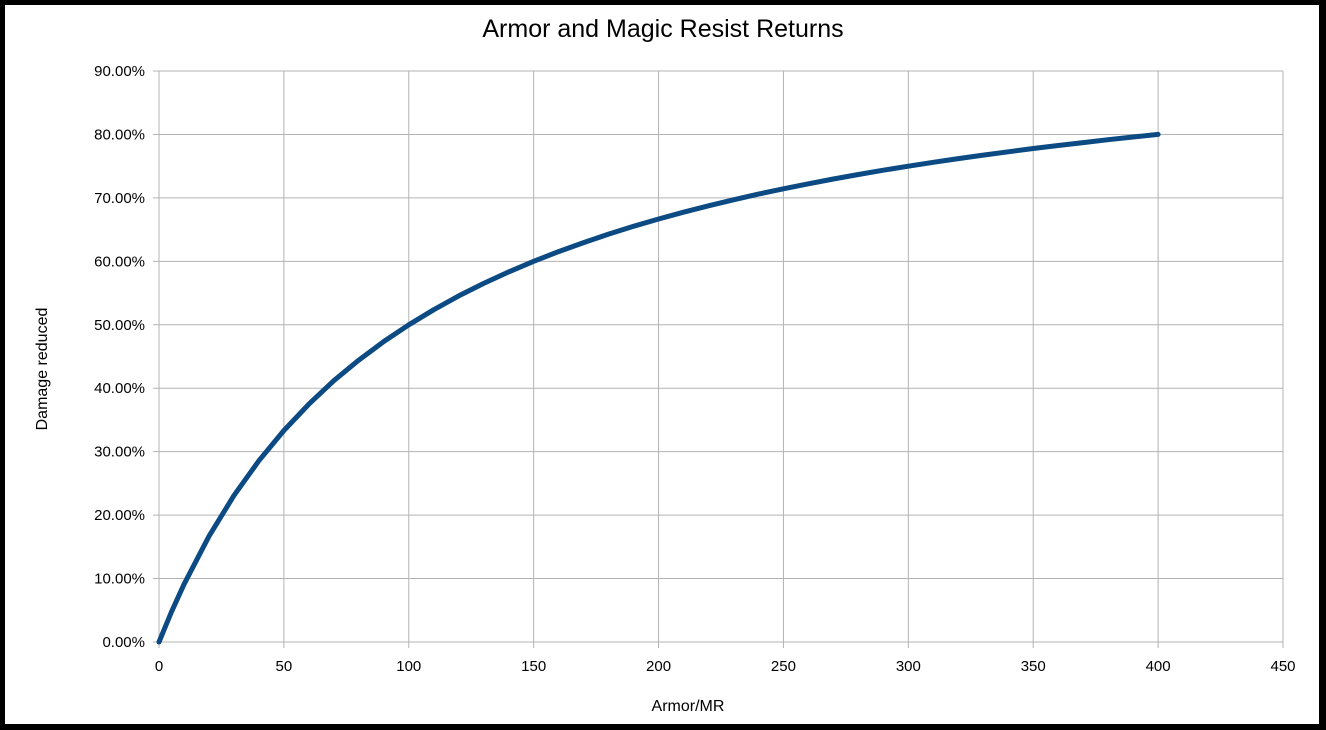  Describe the element at coordinates (1158, 666) in the screenshot. I see `x-tick-label: 400` at that location.